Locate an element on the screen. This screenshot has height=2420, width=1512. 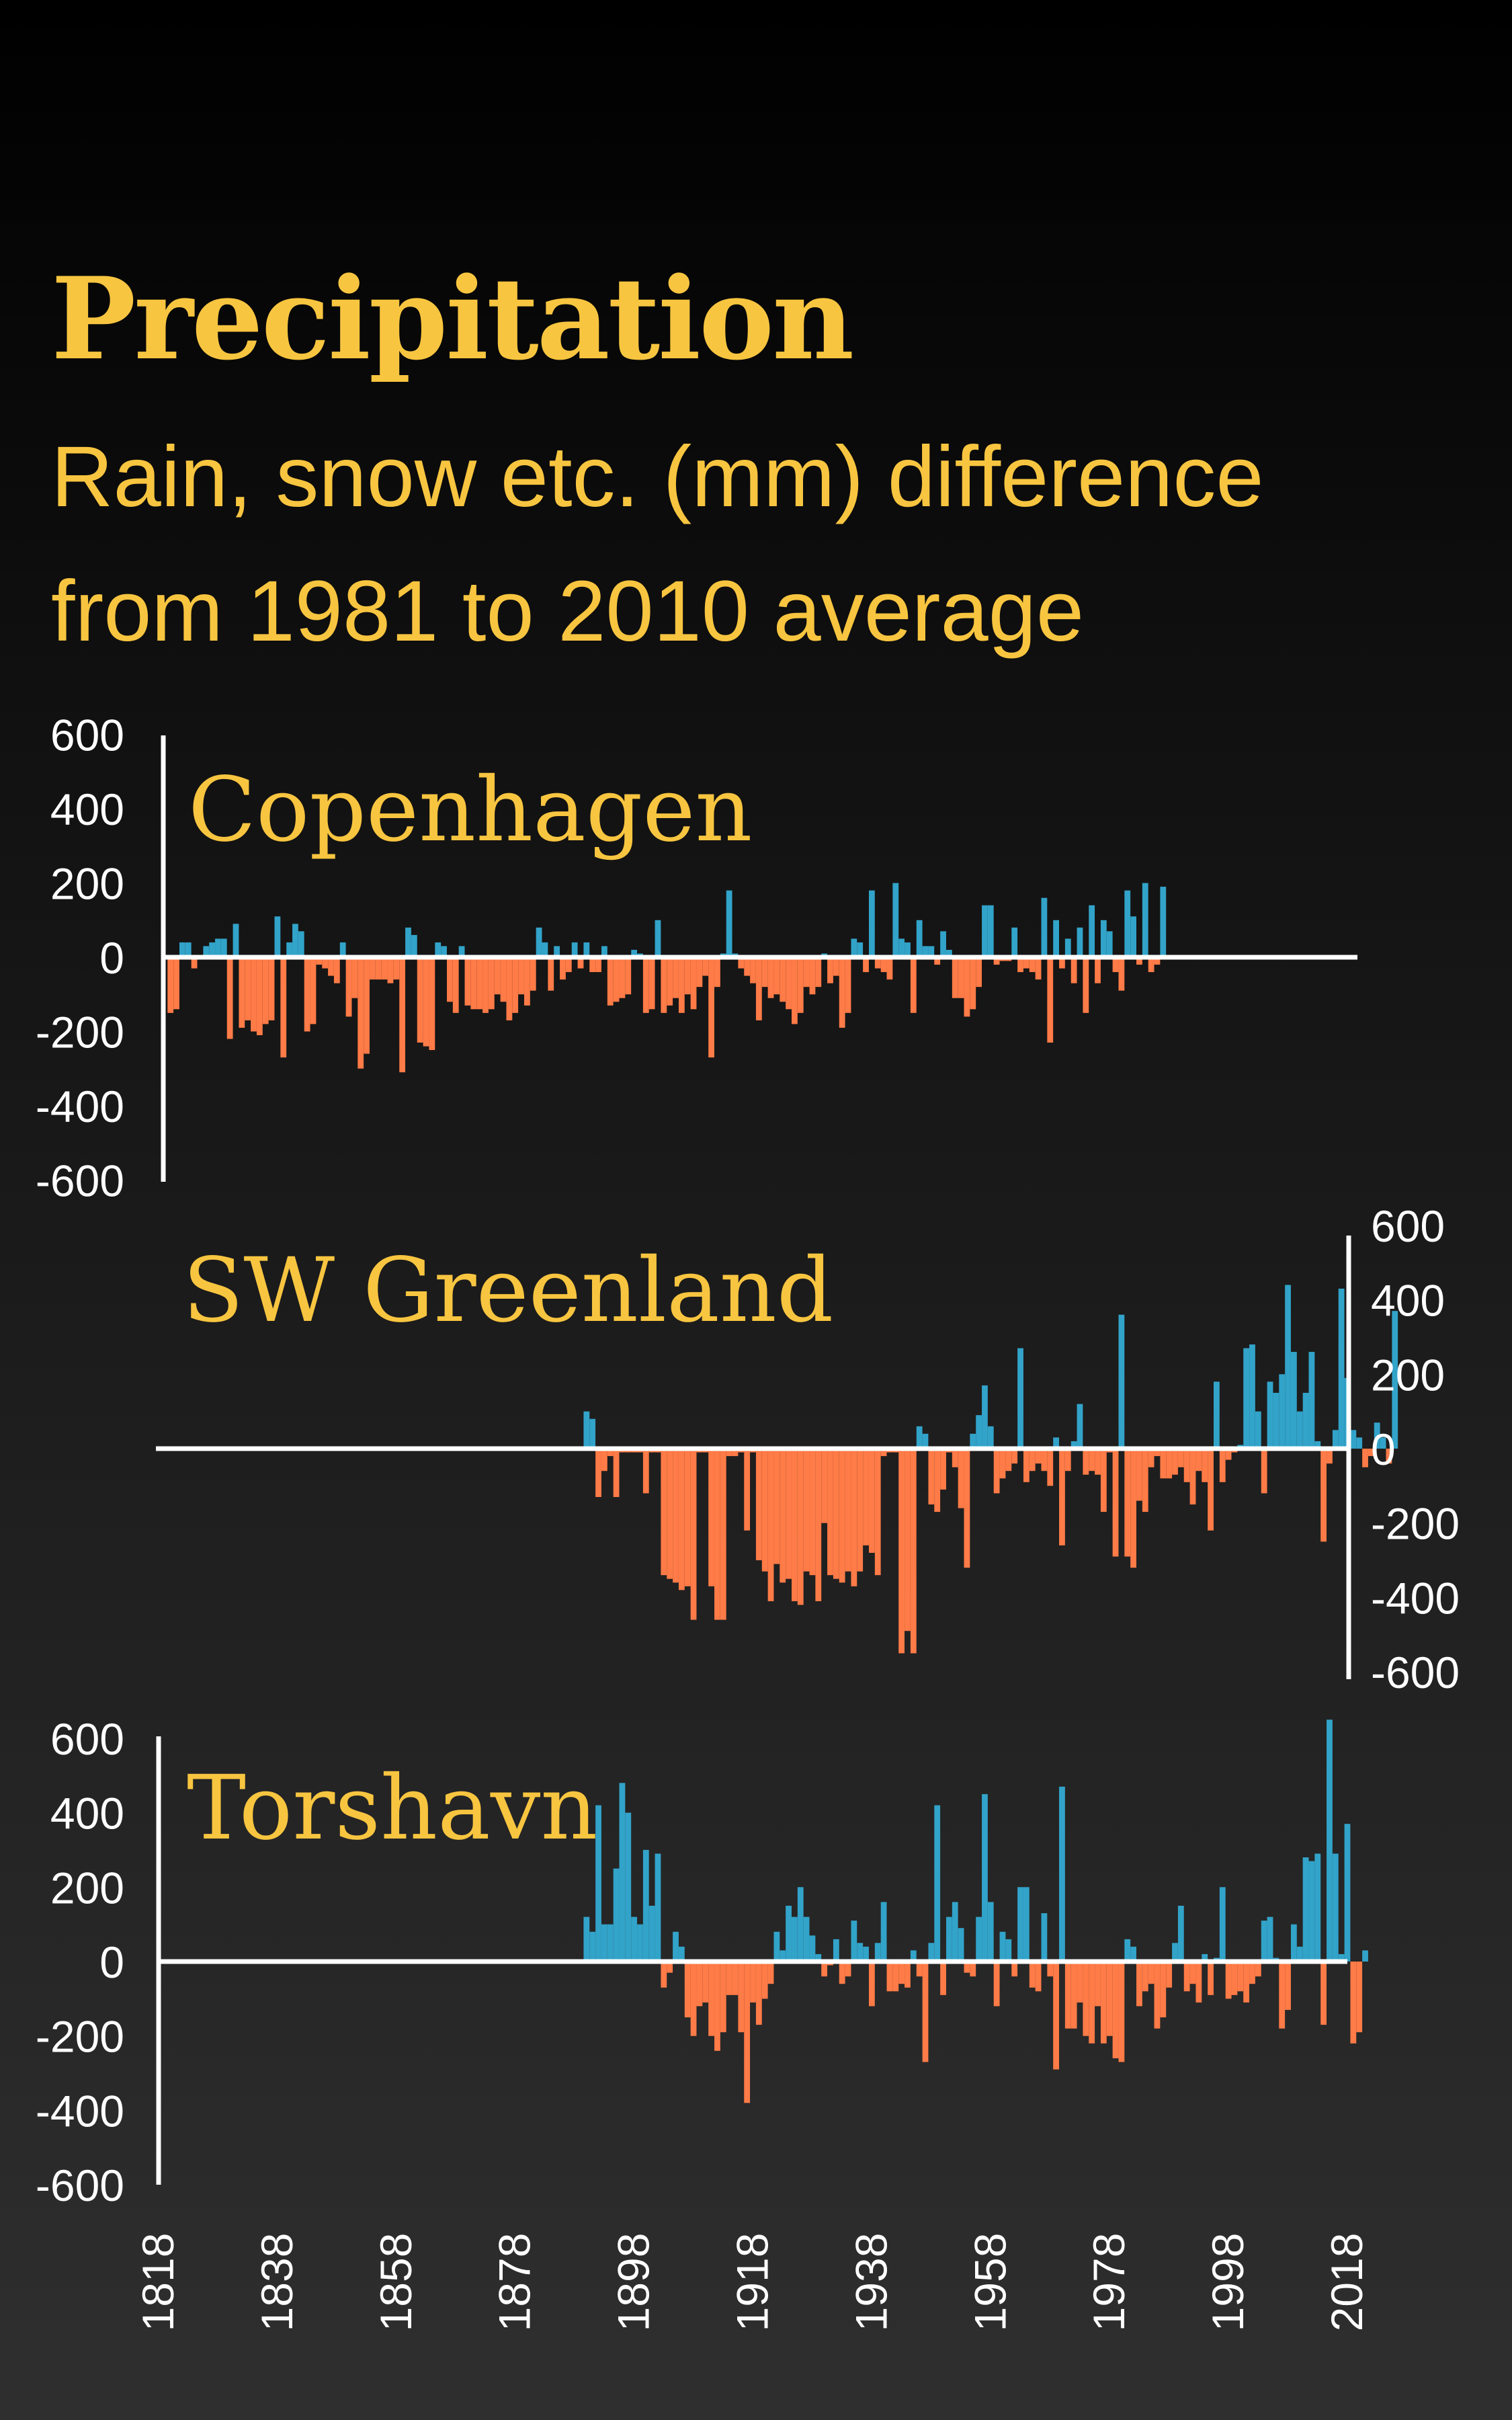
subtitle-line-2: from 1981 to 2010 average is located at coordinates (568, 611).